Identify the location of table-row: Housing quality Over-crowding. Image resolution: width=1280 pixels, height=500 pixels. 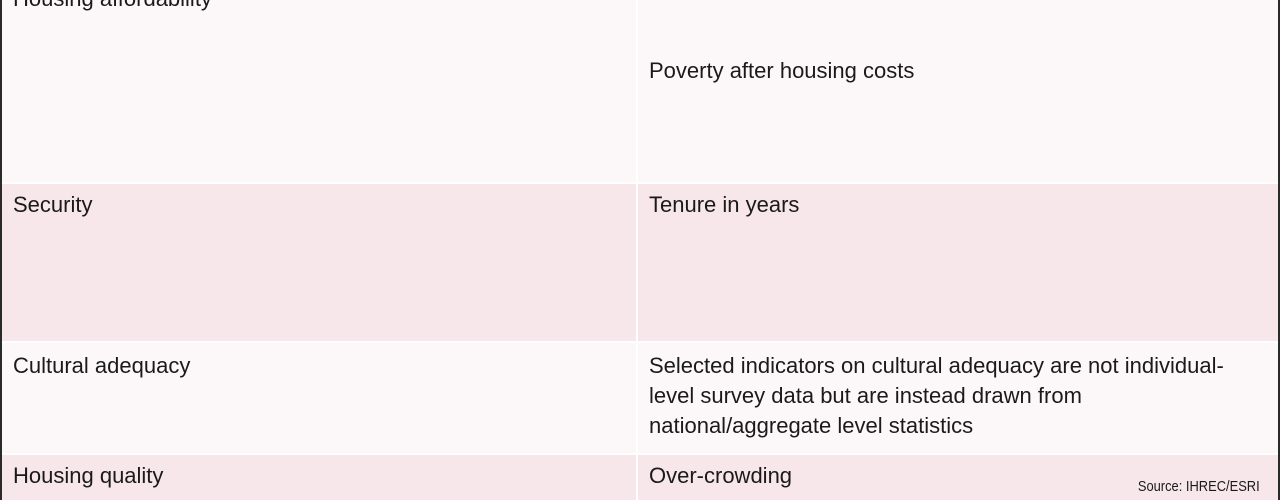
(640, 477).